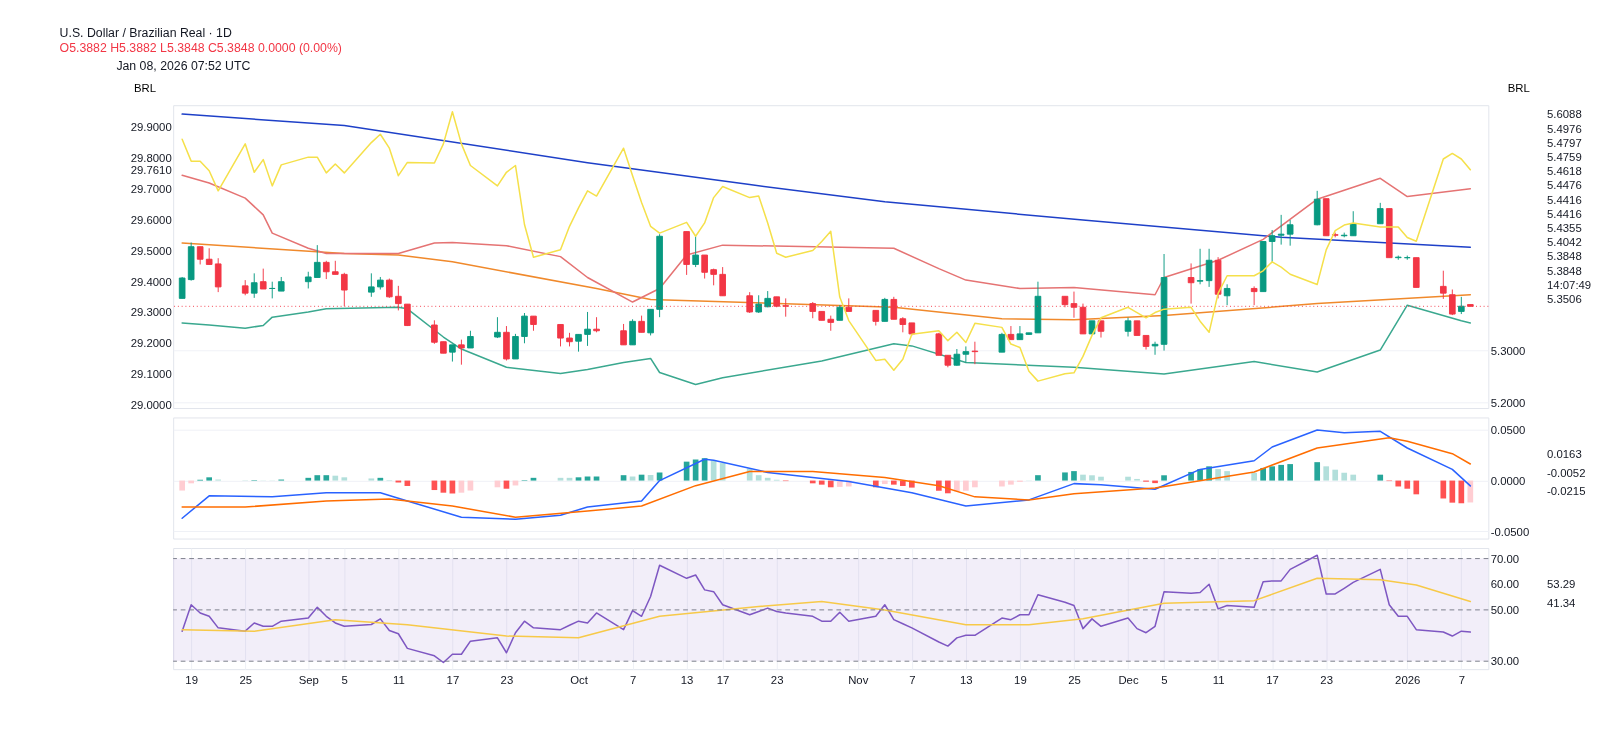 Image resolution: width=1600 pixels, height=756 pixels. What do you see at coordinates (1564, 171) in the screenshot?
I see `text: 5.4618` at bounding box center [1564, 171].